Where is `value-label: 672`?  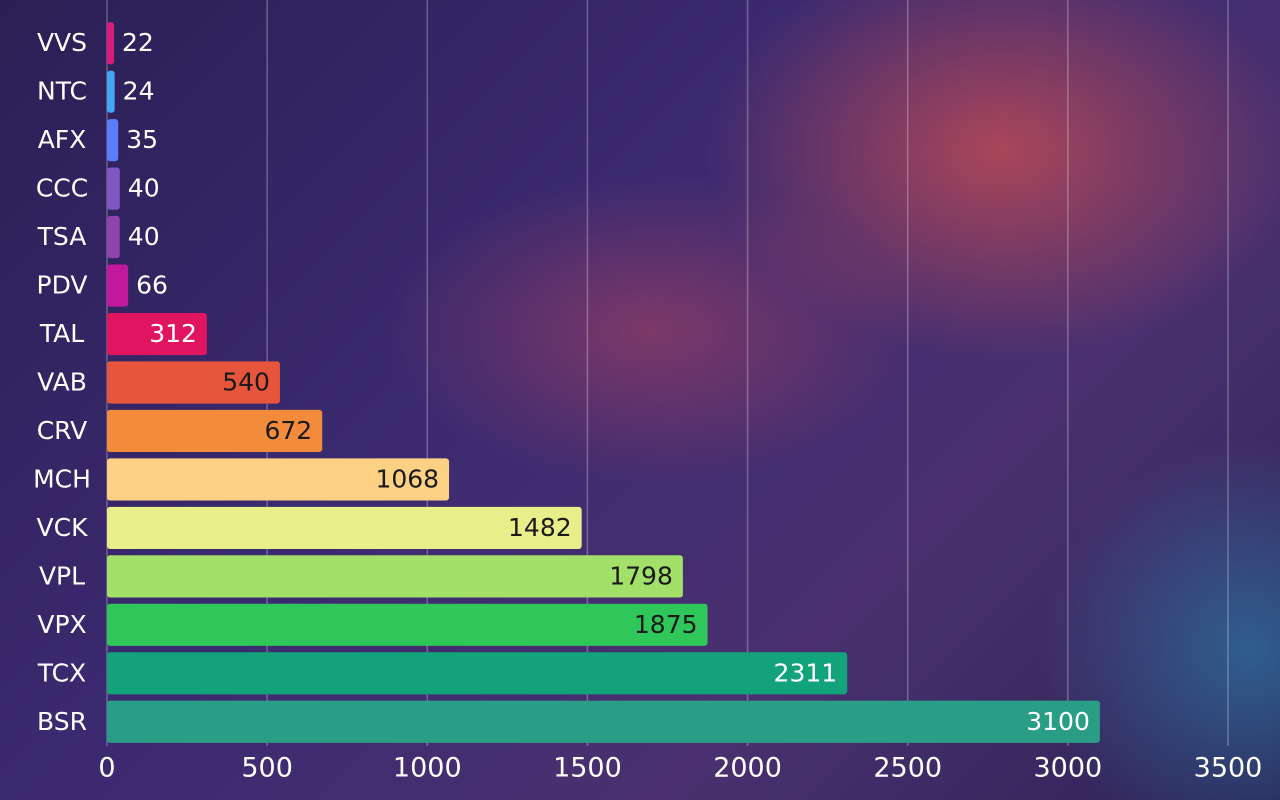 value-label: 672 is located at coordinates (289, 430).